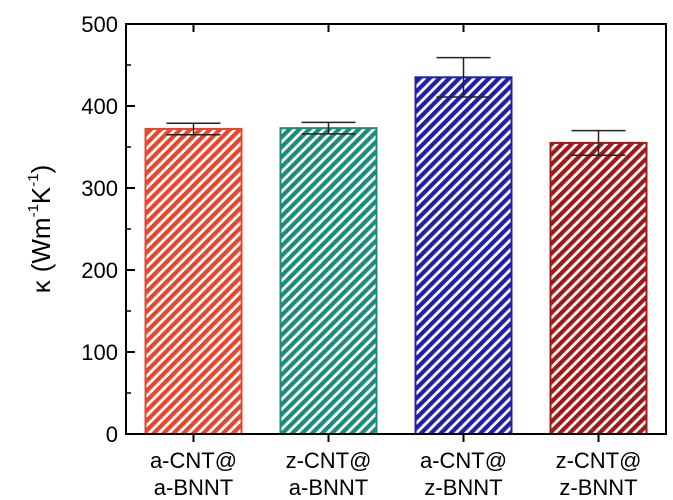  I want to click on y-tick-label-0: 0, so click(112, 434).